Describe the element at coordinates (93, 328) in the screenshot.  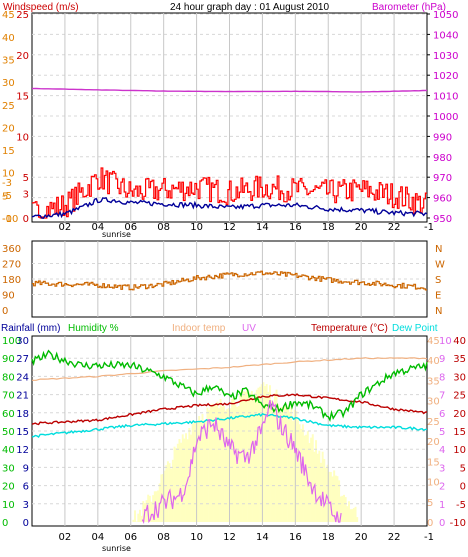
I see `legend-humidity: Humidity %` at that location.